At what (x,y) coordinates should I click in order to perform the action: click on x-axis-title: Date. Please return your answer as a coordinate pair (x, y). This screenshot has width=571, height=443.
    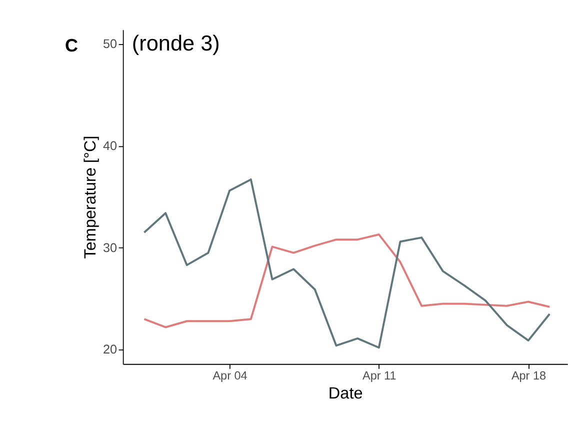
    Looking at the image, I should click on (345, 393).